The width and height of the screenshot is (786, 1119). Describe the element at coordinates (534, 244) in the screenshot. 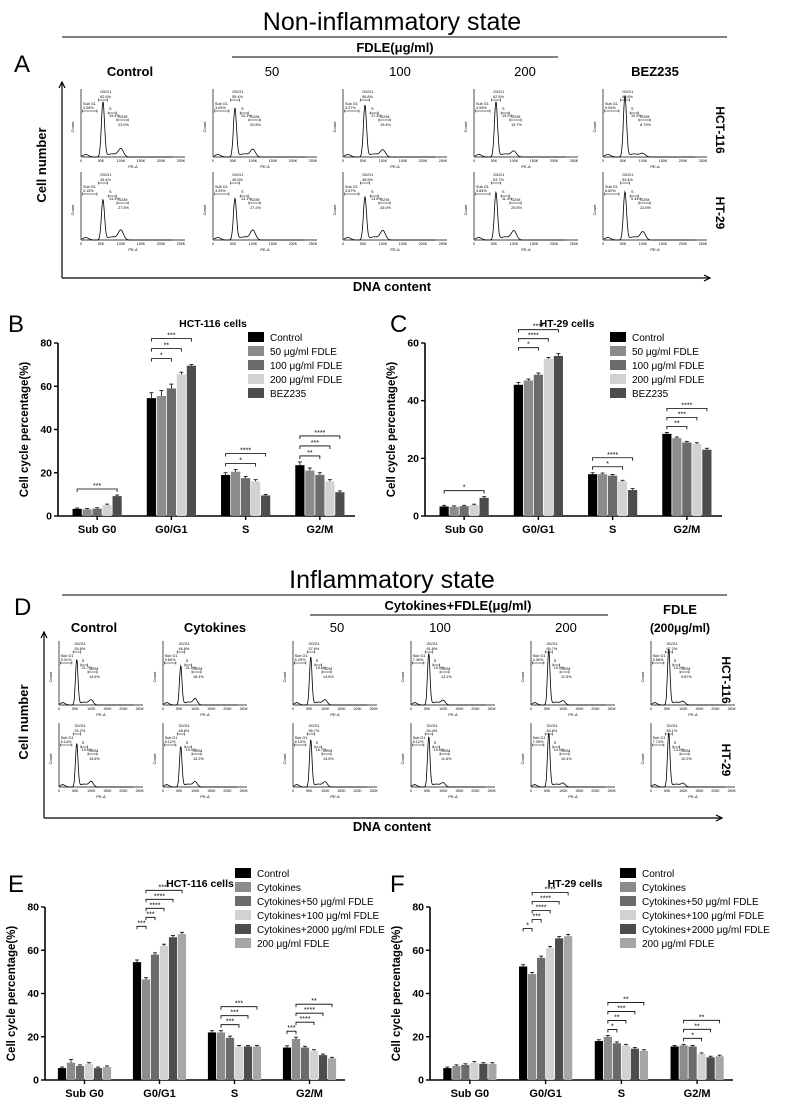

I see `hist-r2-c4-tick-label: 150K` at that location.